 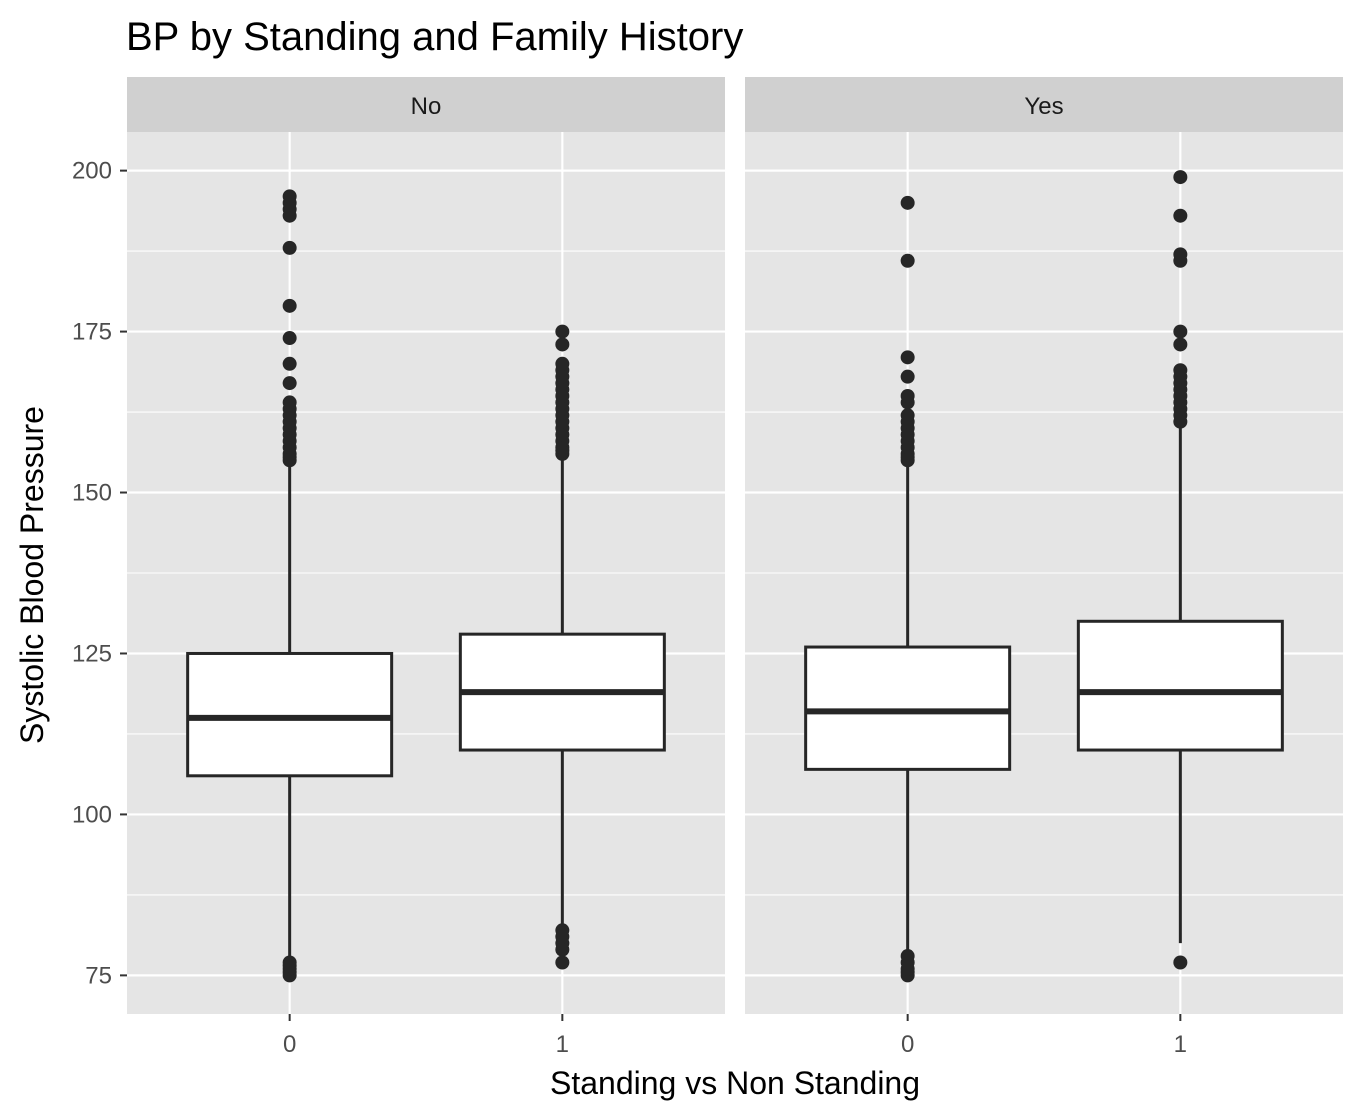 I want to click on y-tick-label: 100, so click(x=92, y=814).